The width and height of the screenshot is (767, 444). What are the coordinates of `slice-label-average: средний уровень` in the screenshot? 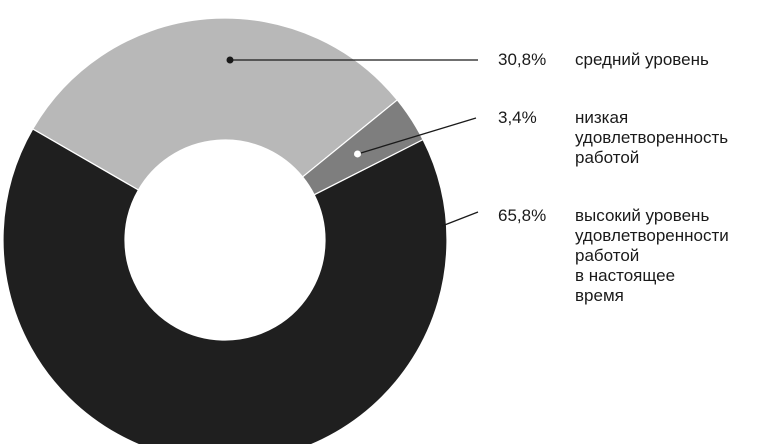 It's located at (642, 60).